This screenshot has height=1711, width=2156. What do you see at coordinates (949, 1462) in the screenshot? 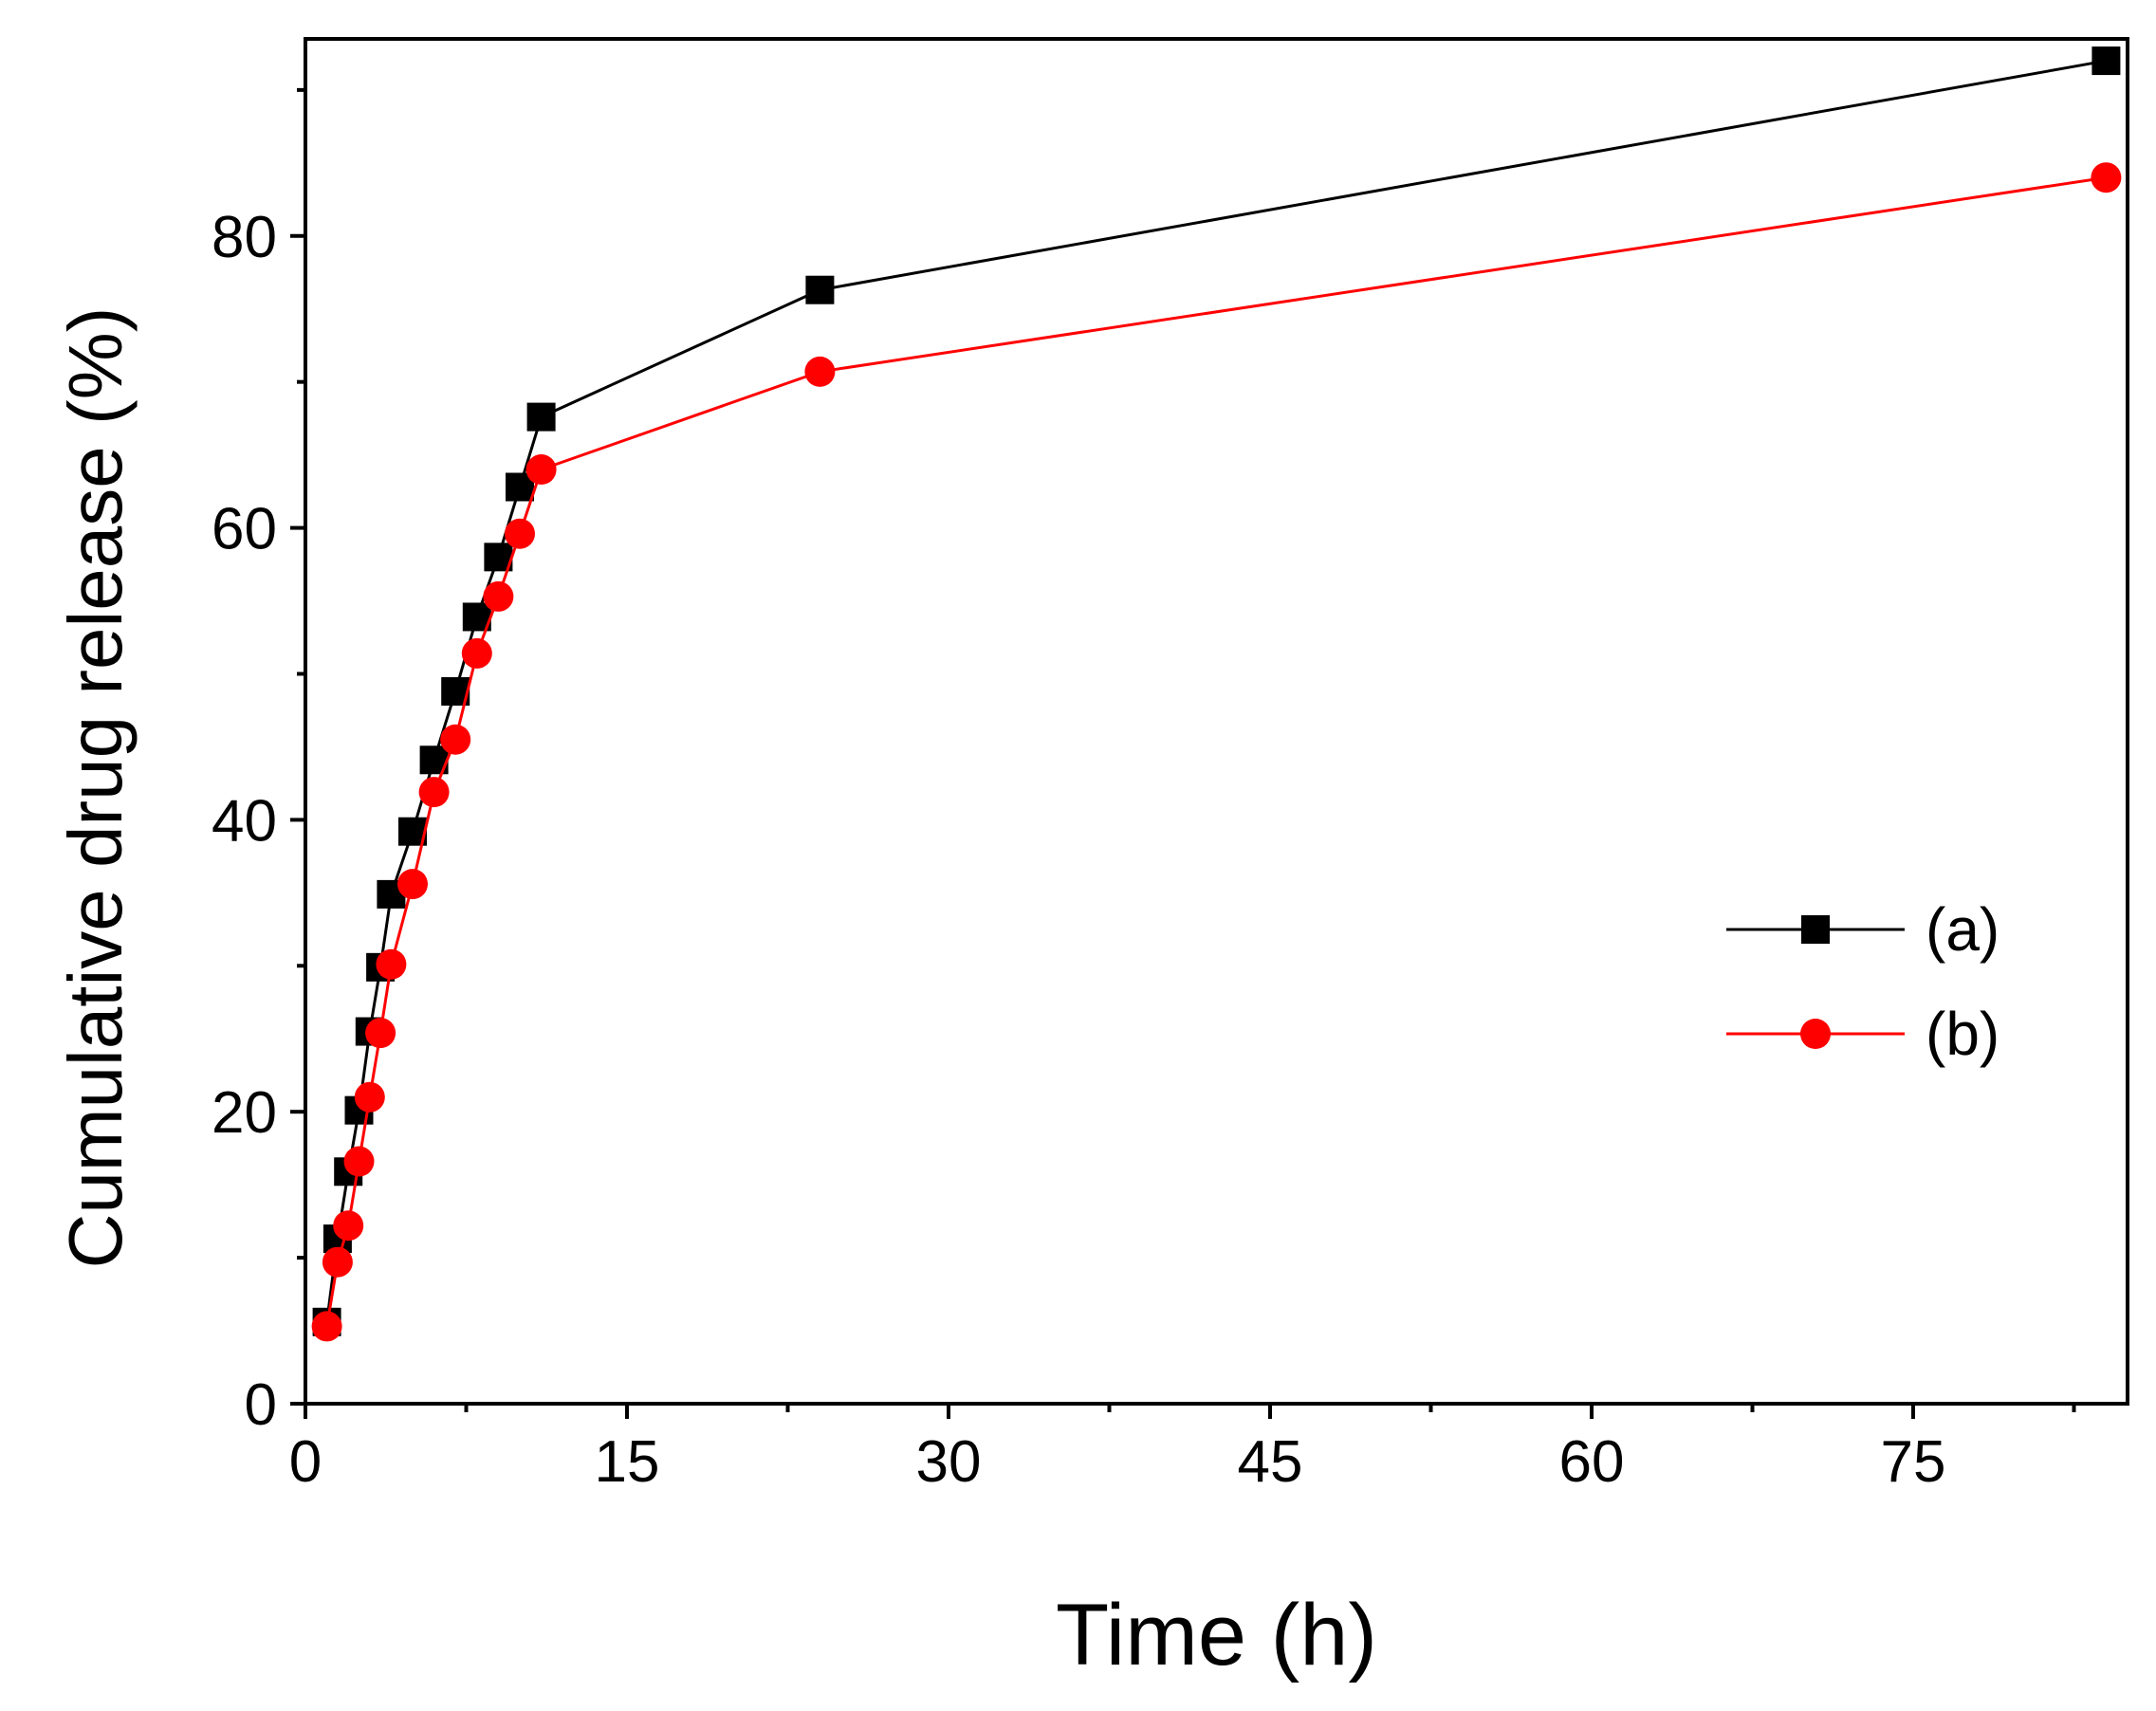
I see `x-tick-label: 30` at bounding box center [949, 1462].